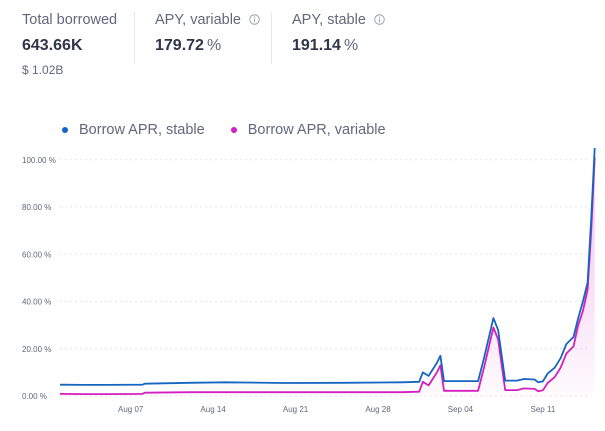 Image resolution: width=605 pixels, height=431 pixels. Describe the element at coordinates (337, 409) in the screenshot. I see `x-axis: Aug 07 Aug 14 Aug 21 Aug 28 Sep 04 Sep 11` at that location.